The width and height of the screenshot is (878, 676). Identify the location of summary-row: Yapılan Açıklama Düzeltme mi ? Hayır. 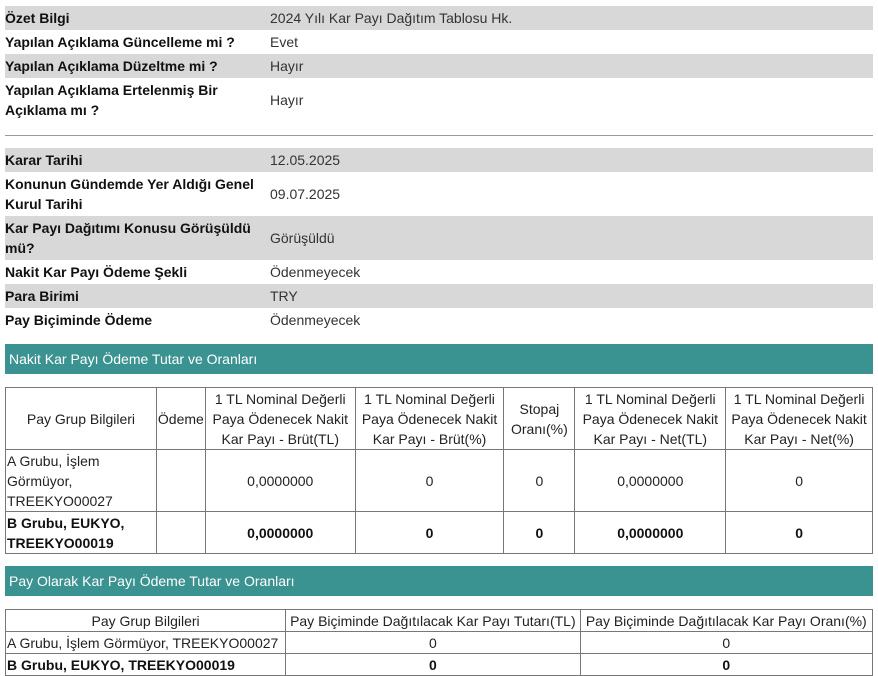
(439, 66).